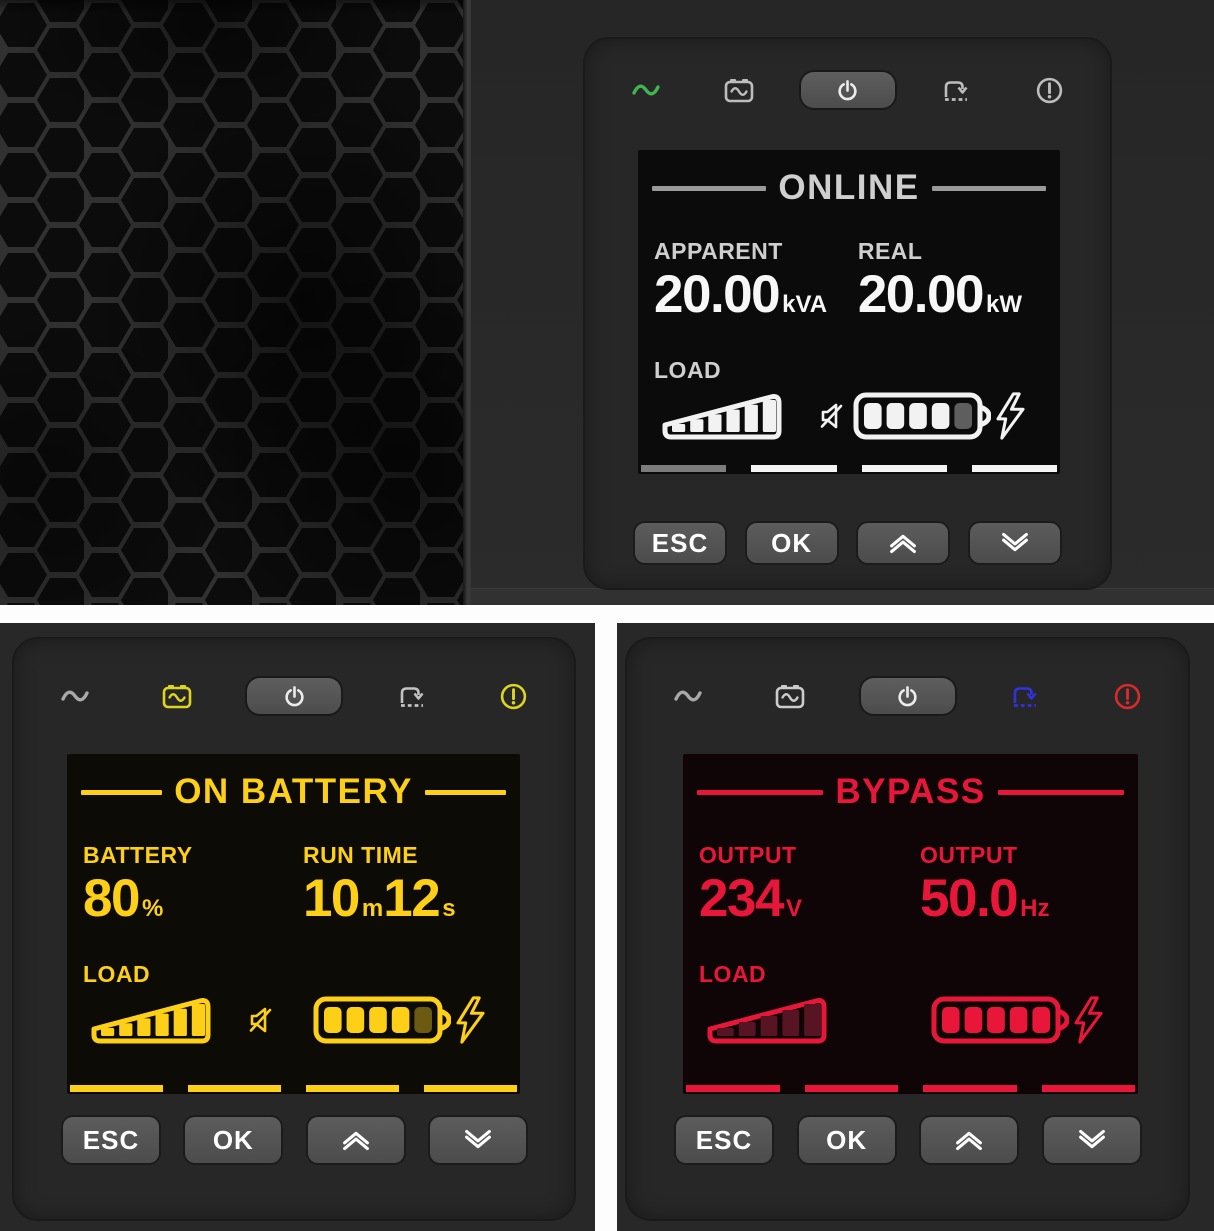 The width and height of the screenshot is (1214, 1231). I want to click on chassis-edge, so click(467, 302).